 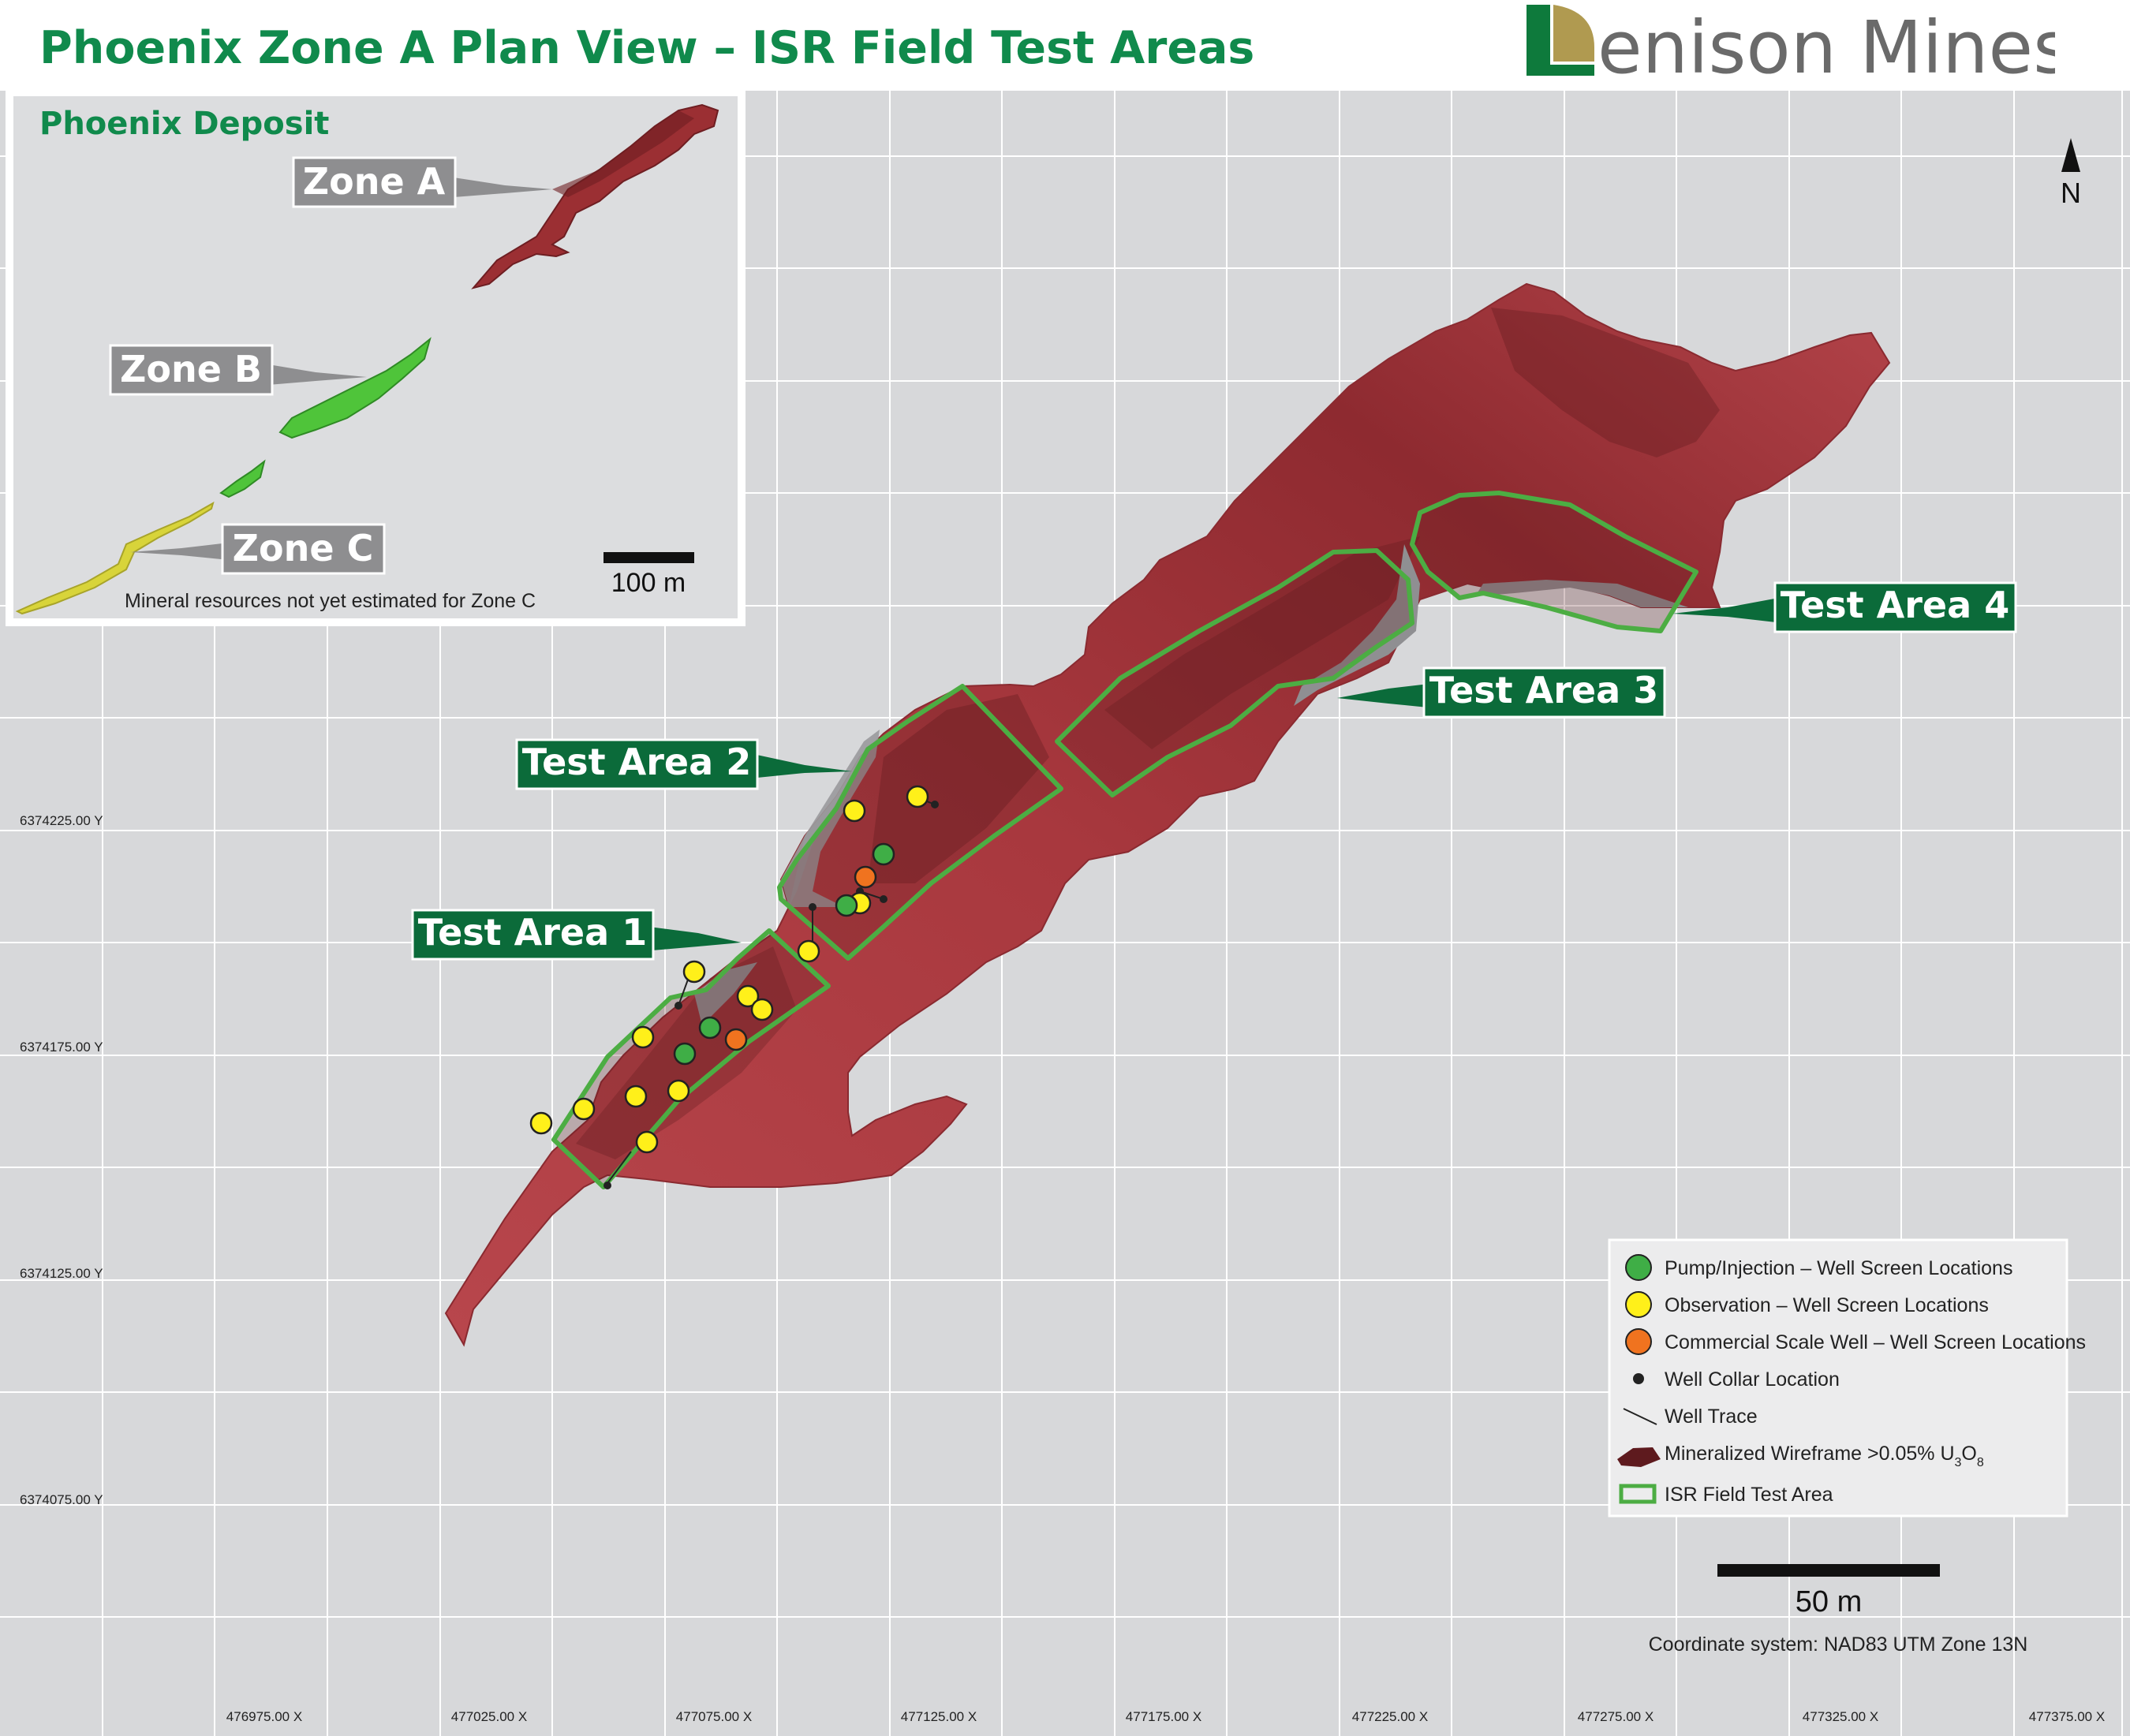 What do you see at coordinates (1840, 1716) in the screenshot?
I see `x-tick-label: 477325.00 X` at bounding box center [1840, 1716].